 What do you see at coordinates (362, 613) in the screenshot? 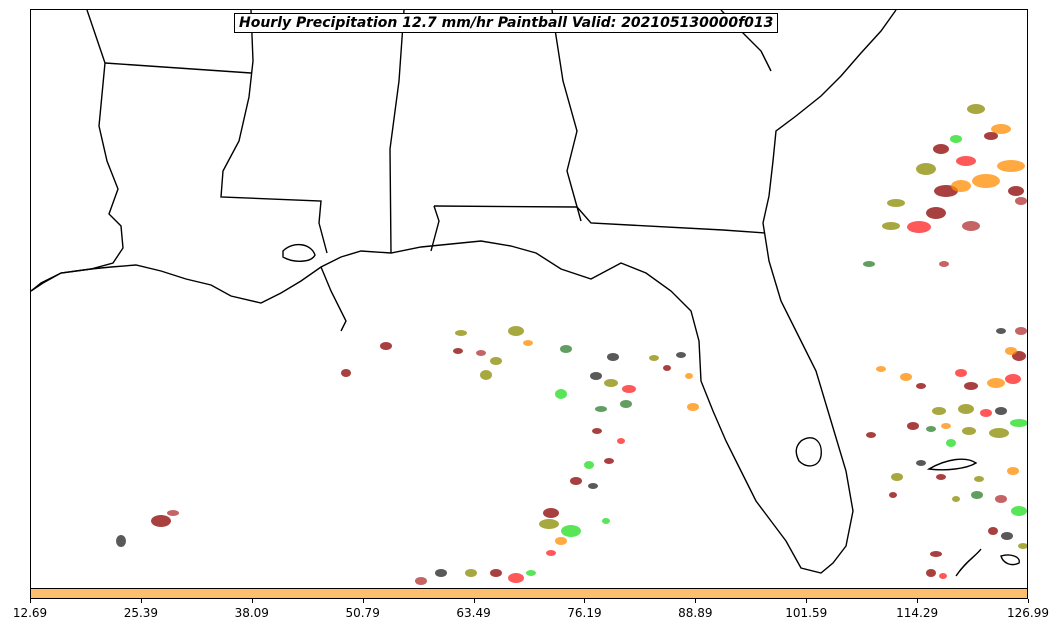
I see `colorbar-tick-label: 50.79` at bounding box center [362, 613].